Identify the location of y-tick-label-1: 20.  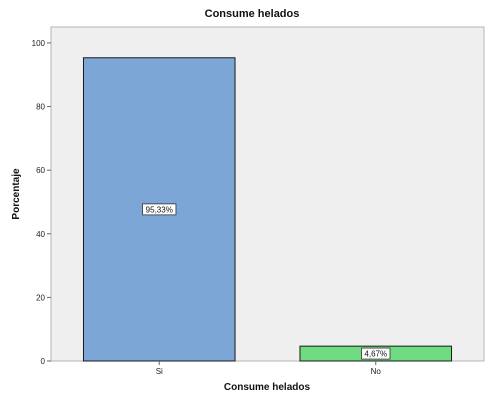
(40, 297).